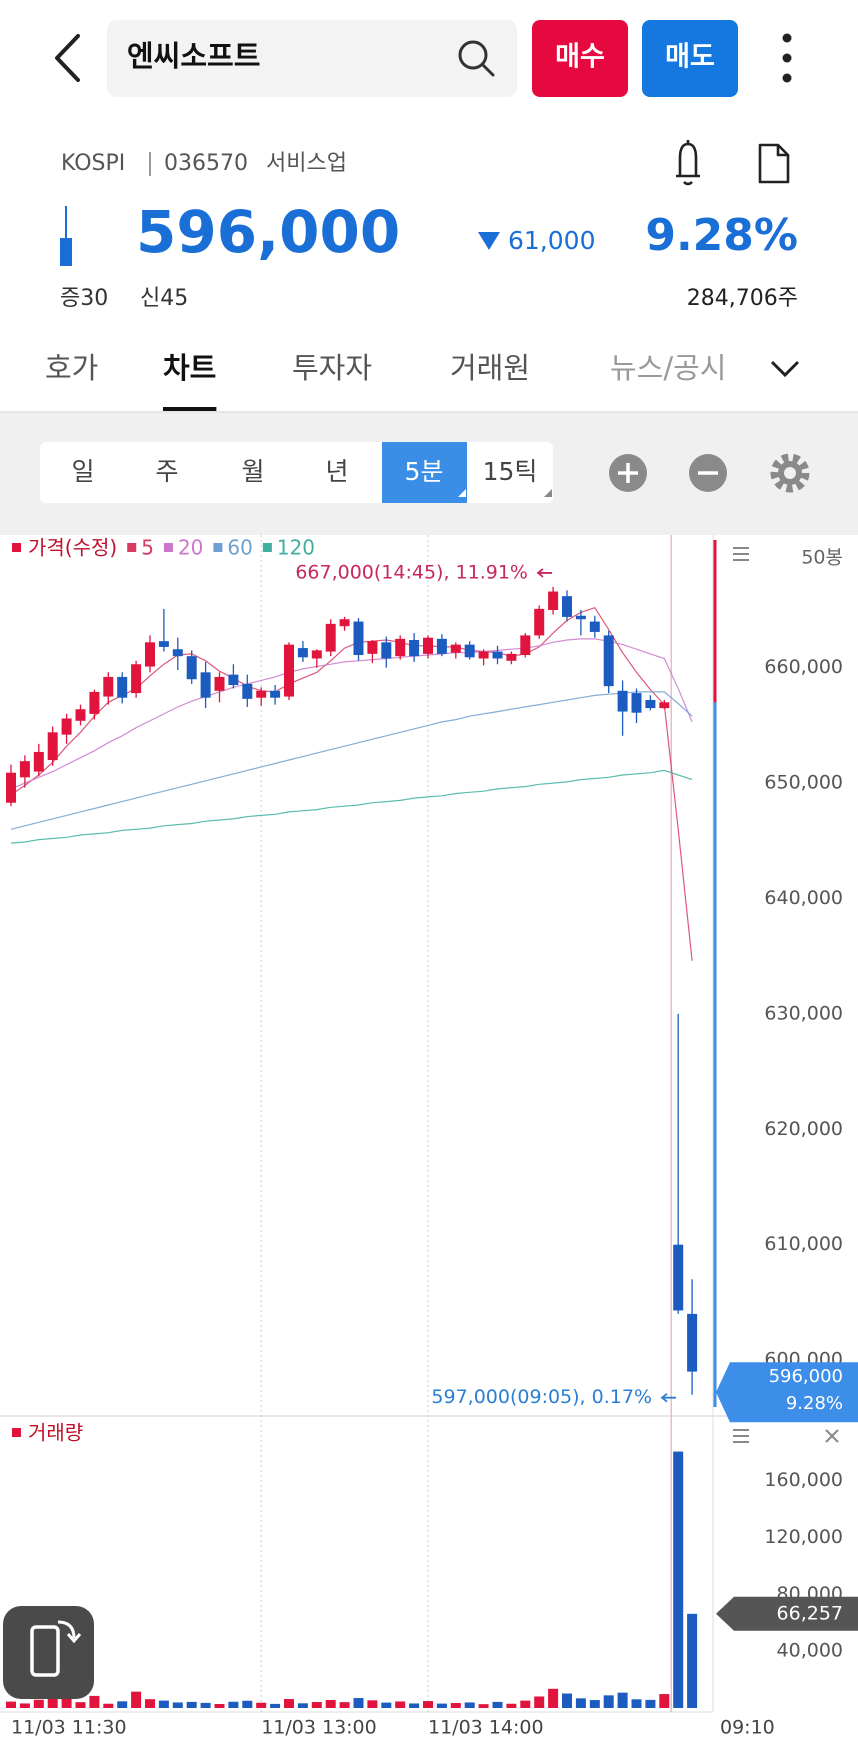  Describe the element at coordinates (72, 548) in the screenshot. I see `legend-title: 가격(수정)` at that location.